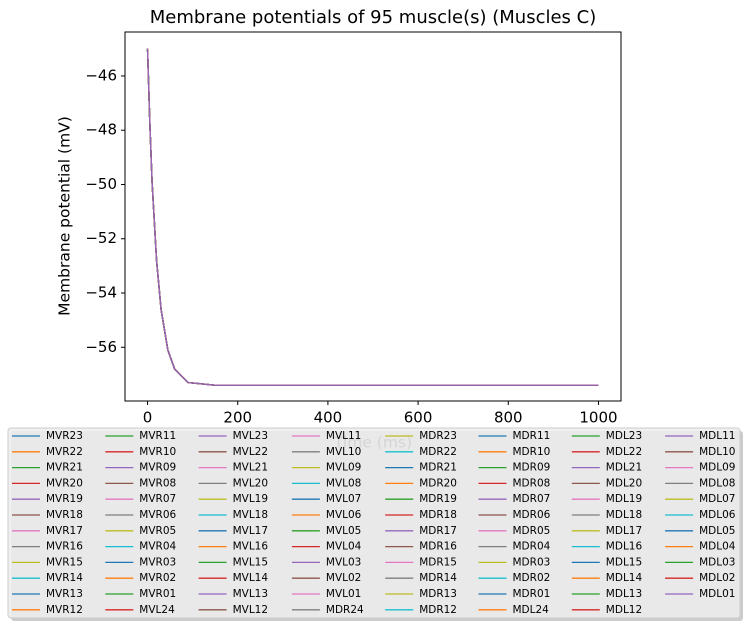  I want to click on legend-label: MDL02, so click(717, 578).